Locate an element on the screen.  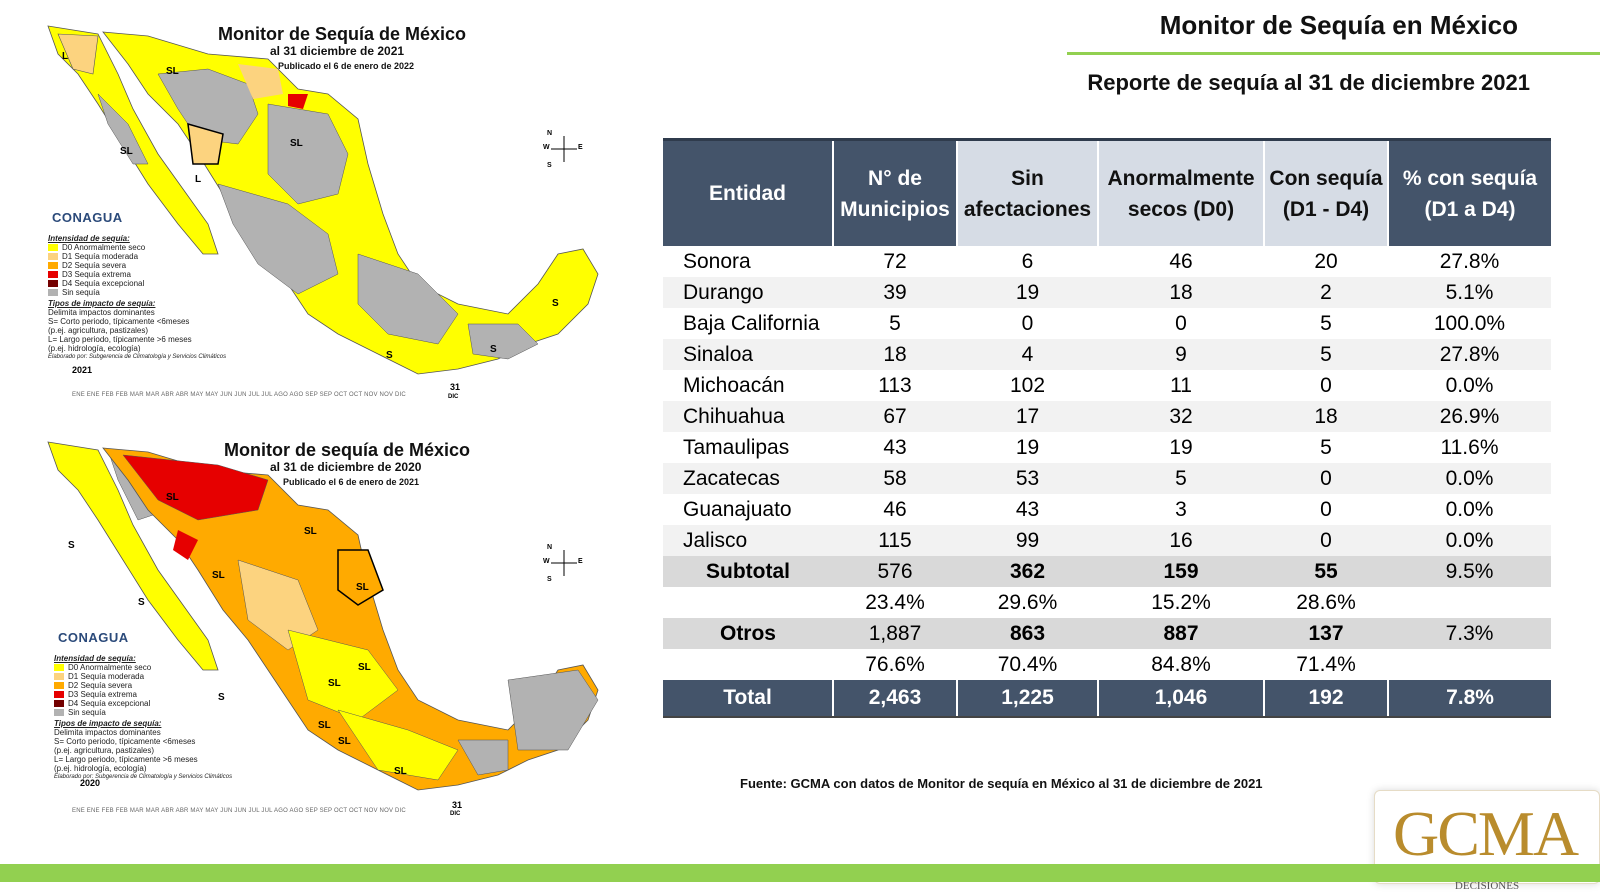
table-cell: 18 is located at coordinates (1326, 416).